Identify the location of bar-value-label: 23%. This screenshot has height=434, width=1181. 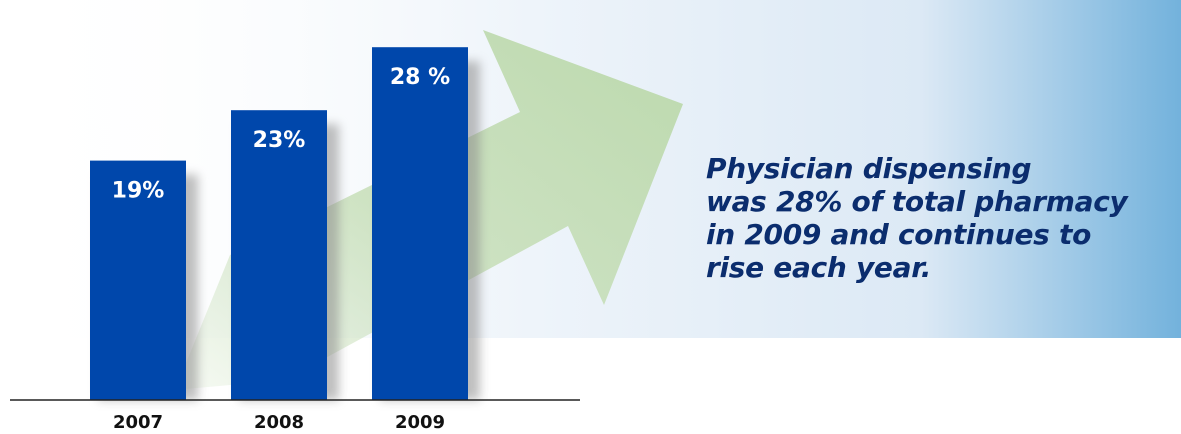
(279, 140).